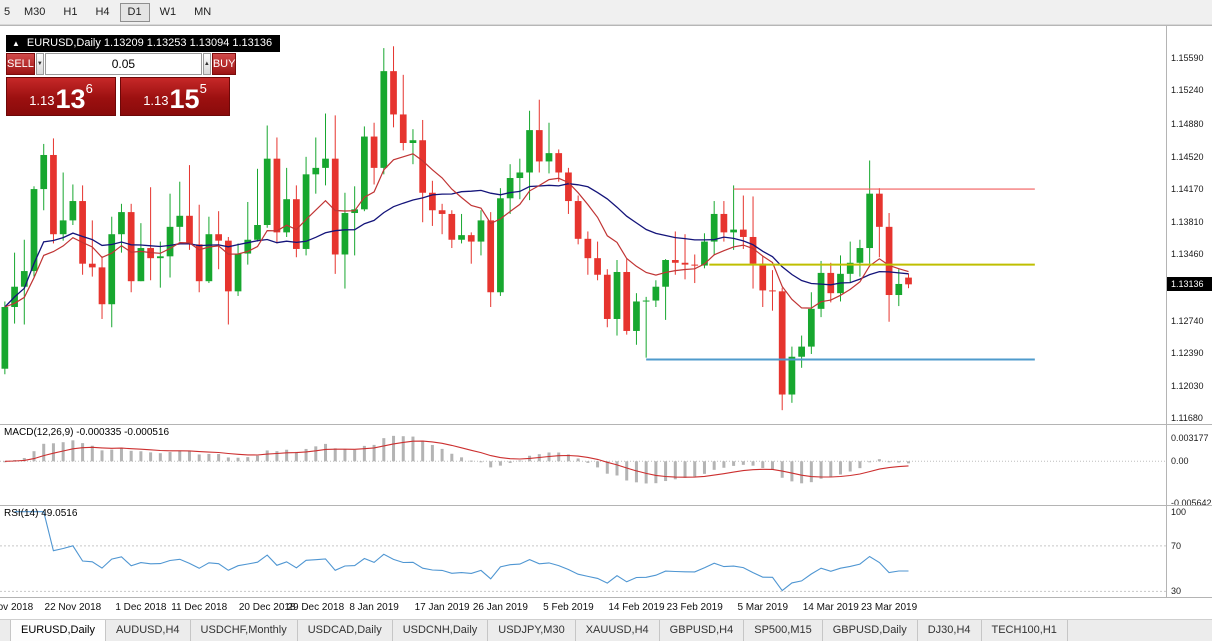 The image size is (1212, 641). What do you see at coordinates (583, 465) in the screenshot?
I see `macd-plot` at bounding box center [583, 465].